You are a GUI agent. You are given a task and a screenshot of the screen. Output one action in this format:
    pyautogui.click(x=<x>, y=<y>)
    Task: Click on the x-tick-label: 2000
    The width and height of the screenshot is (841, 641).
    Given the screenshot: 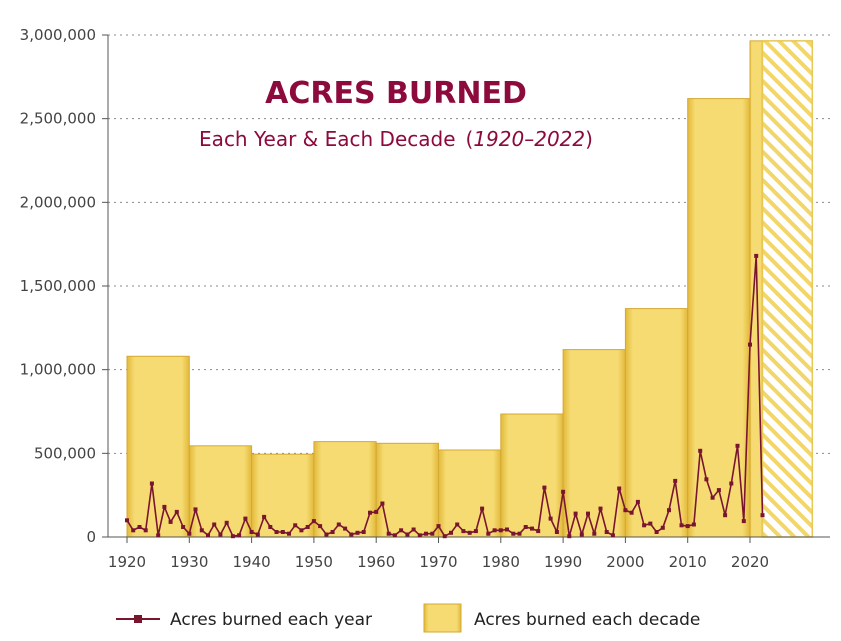 What is the action you would take?
    pyautogui.click(x=625, y=562)
    